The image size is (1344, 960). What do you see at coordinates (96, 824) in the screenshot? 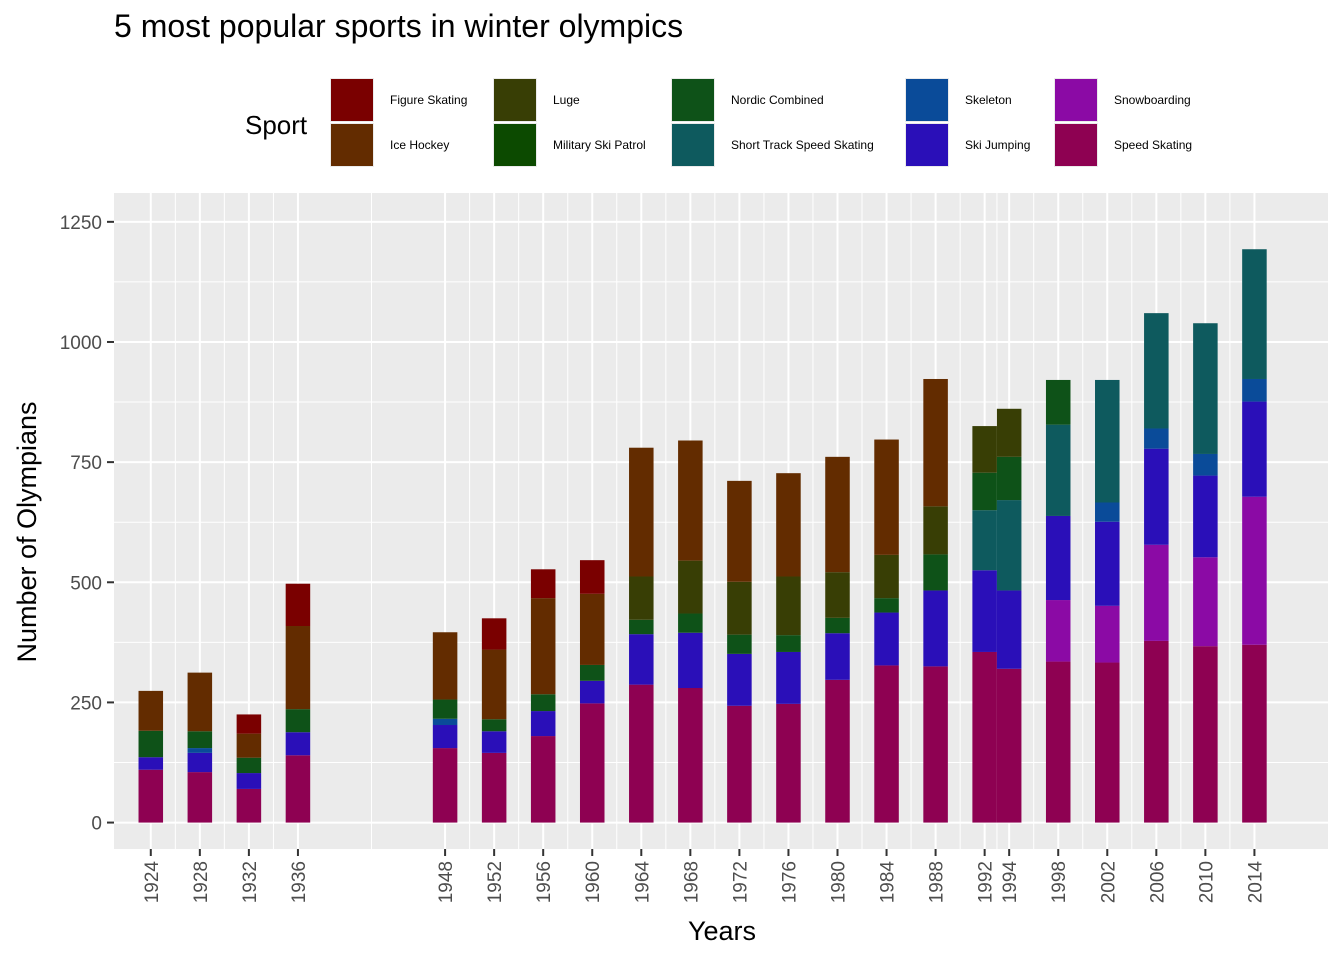
I see `y-tick-label: 0` at bounding box center [96, 824].